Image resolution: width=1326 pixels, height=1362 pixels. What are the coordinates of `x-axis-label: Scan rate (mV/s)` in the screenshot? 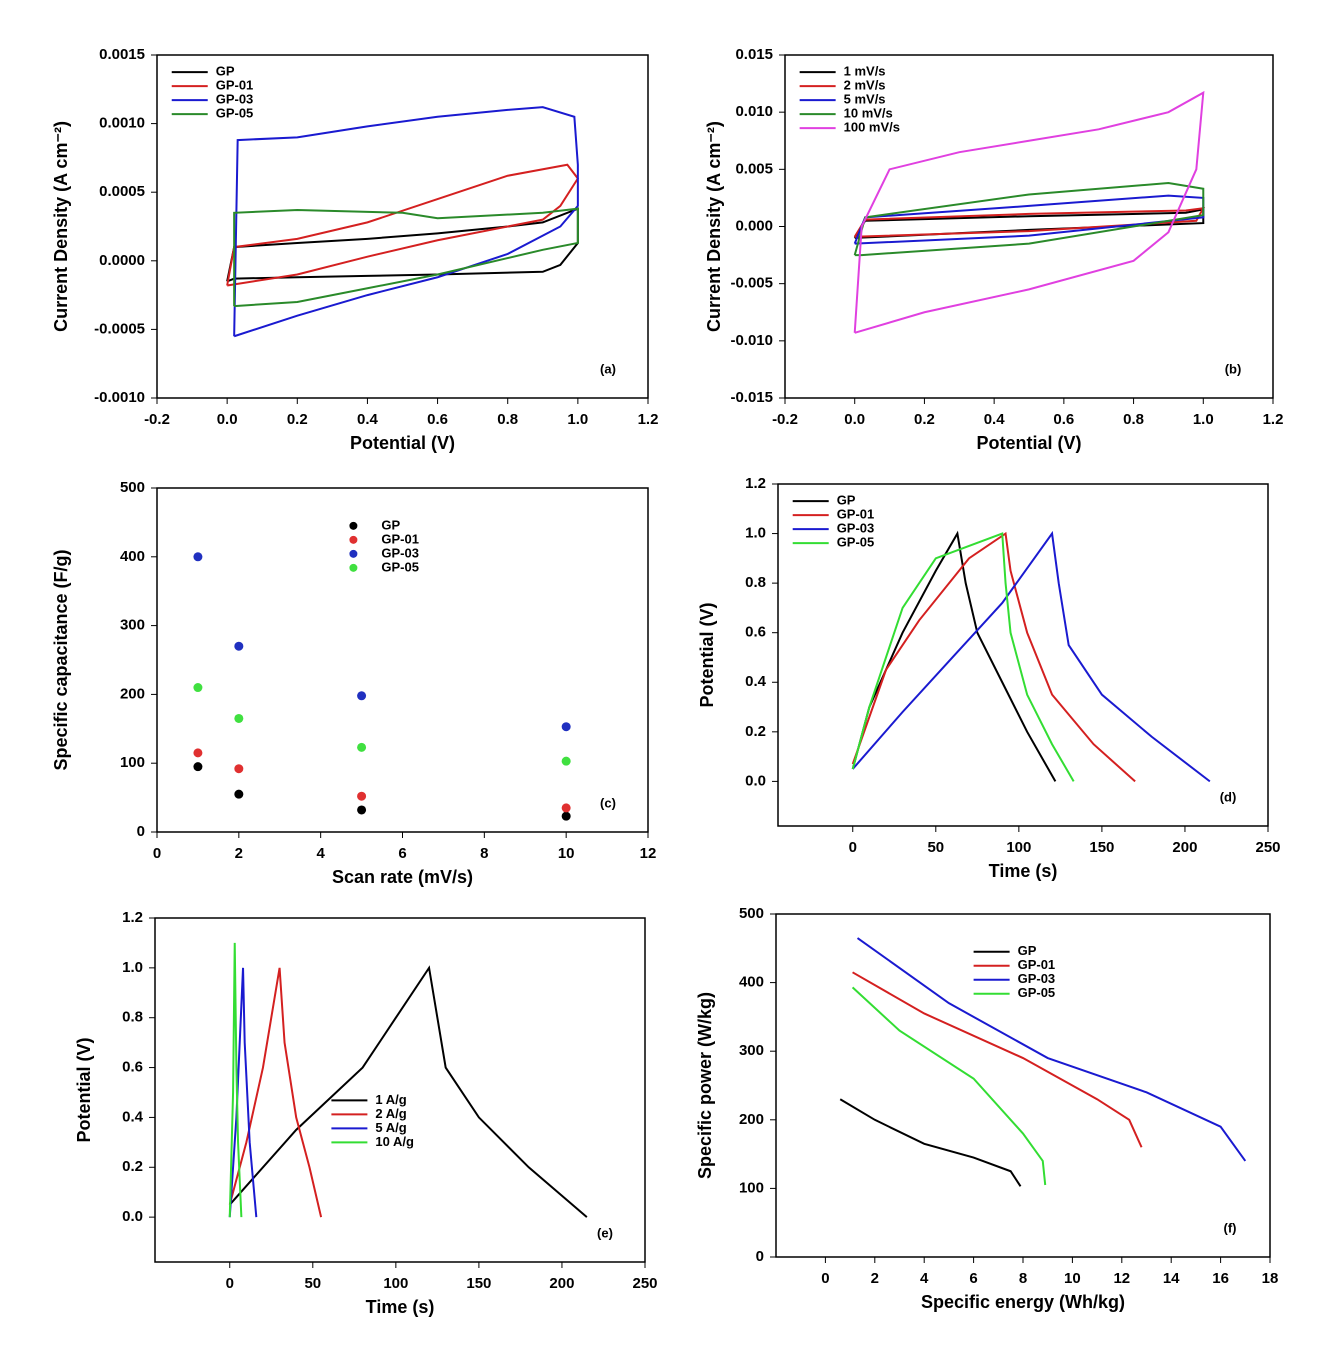 It's located at (402, 877).